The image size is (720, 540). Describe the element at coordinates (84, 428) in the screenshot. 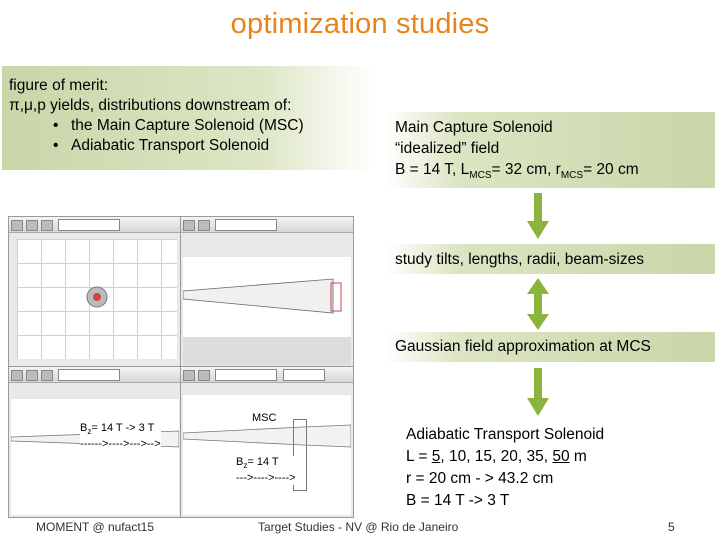

I see `bz1-pre: B` at that location.